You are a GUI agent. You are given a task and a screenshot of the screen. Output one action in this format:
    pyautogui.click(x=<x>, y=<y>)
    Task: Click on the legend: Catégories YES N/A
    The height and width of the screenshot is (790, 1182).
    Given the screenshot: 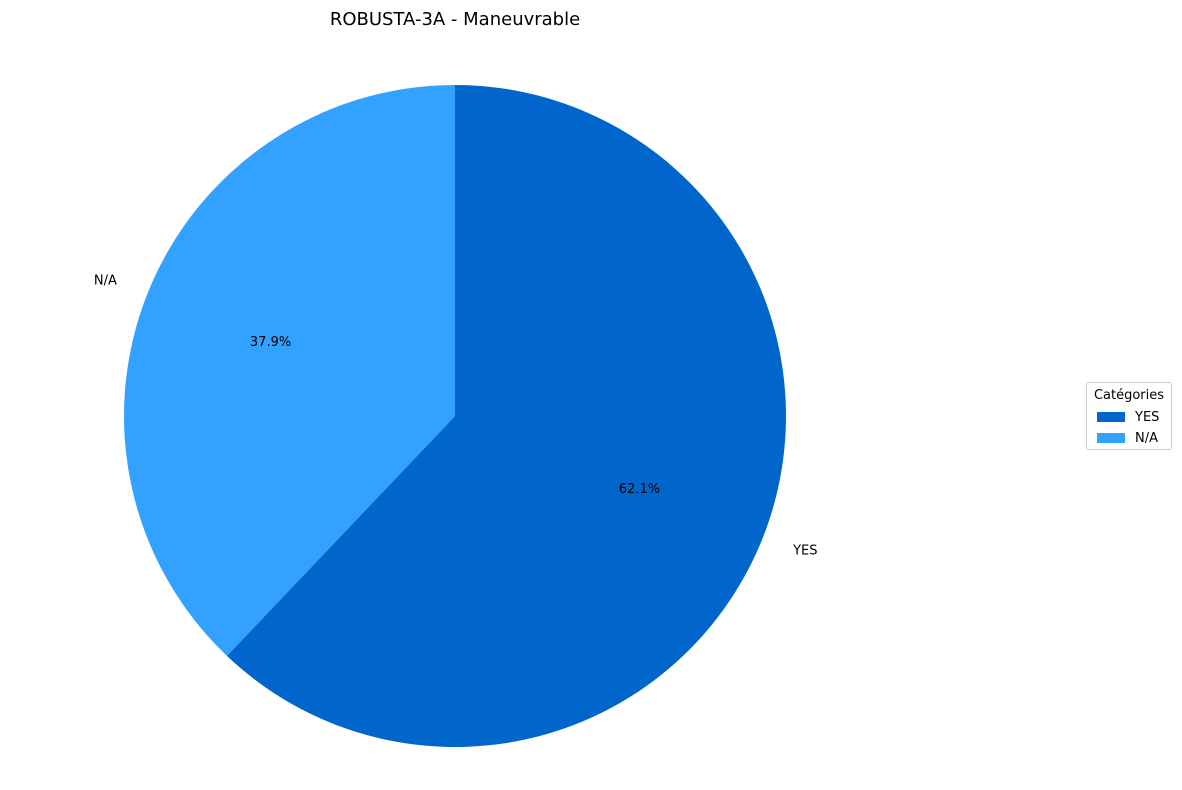 What is the action you would take?
    pyautogui.click(x=1129, y=416)
    